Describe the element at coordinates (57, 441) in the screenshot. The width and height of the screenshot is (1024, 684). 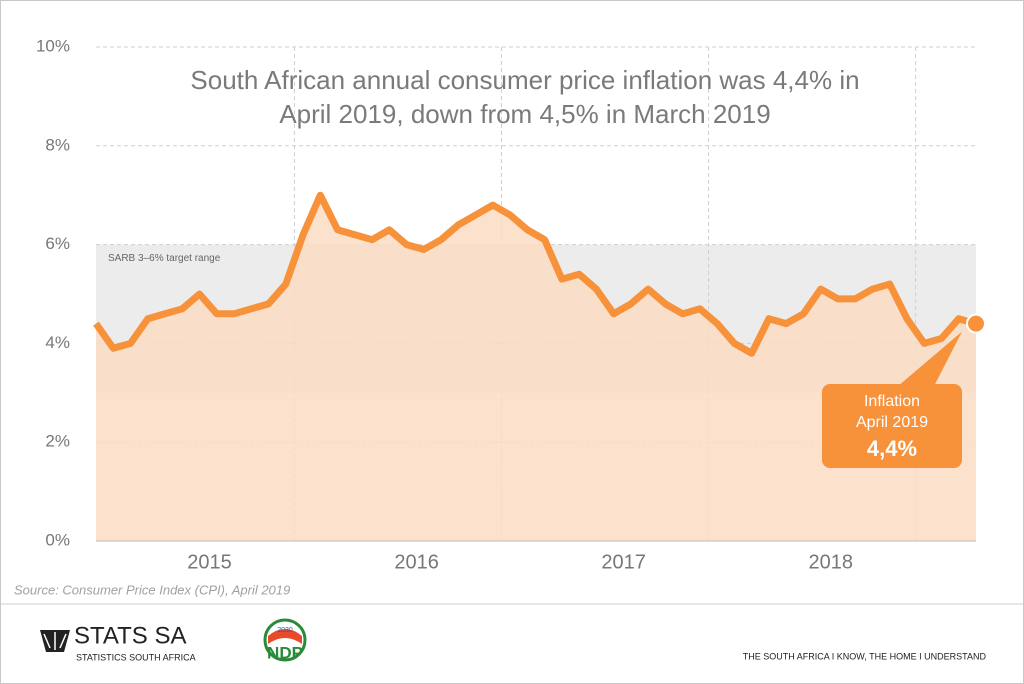
I see `y-tick-label: 2%` at that location.